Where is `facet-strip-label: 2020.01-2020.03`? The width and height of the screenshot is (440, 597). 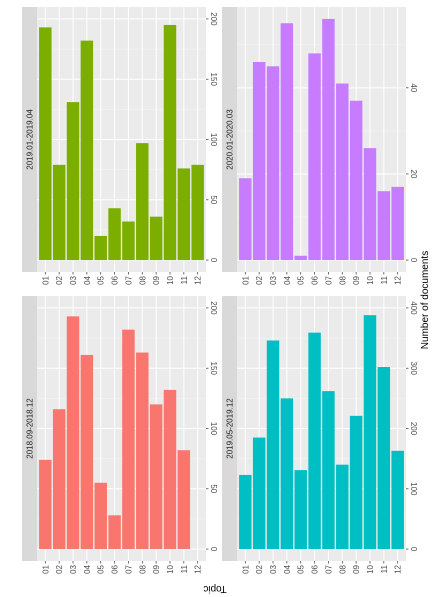
facet-strip-label: 2020.01-2020.03 is located at coordinates (230, 139).